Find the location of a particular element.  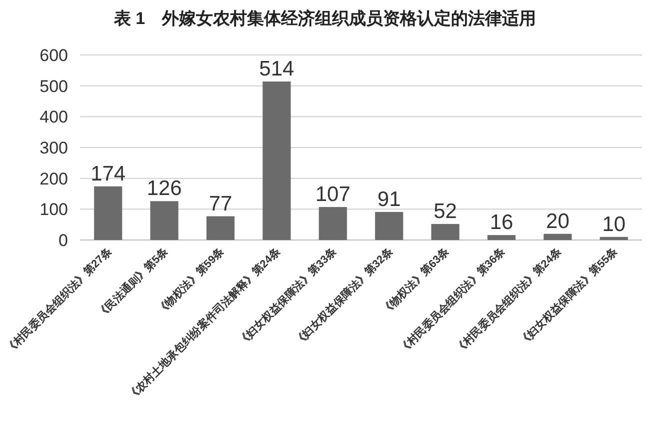

data-label: 77 is located at coordinates (220, 204).